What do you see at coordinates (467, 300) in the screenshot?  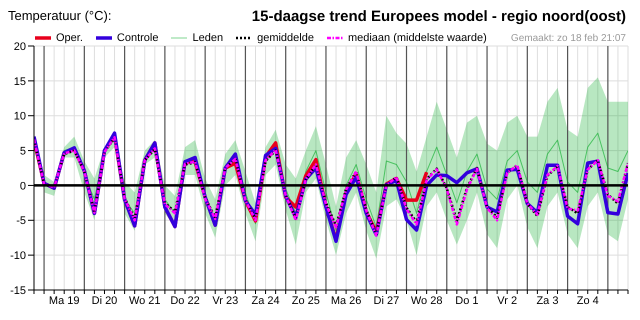 I see `x-tick-label: Do 1` at bounding box center [467, 300].